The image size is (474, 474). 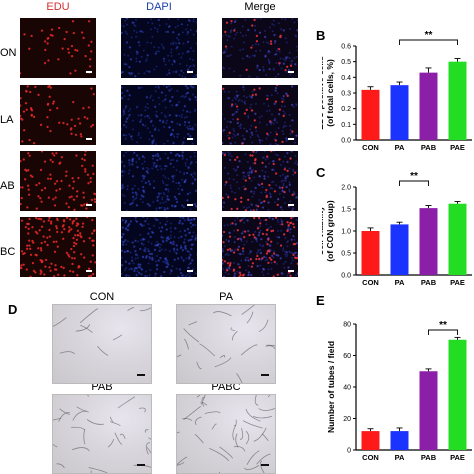 I want to click on panel-label-e: E, so click(x=320, y=300).